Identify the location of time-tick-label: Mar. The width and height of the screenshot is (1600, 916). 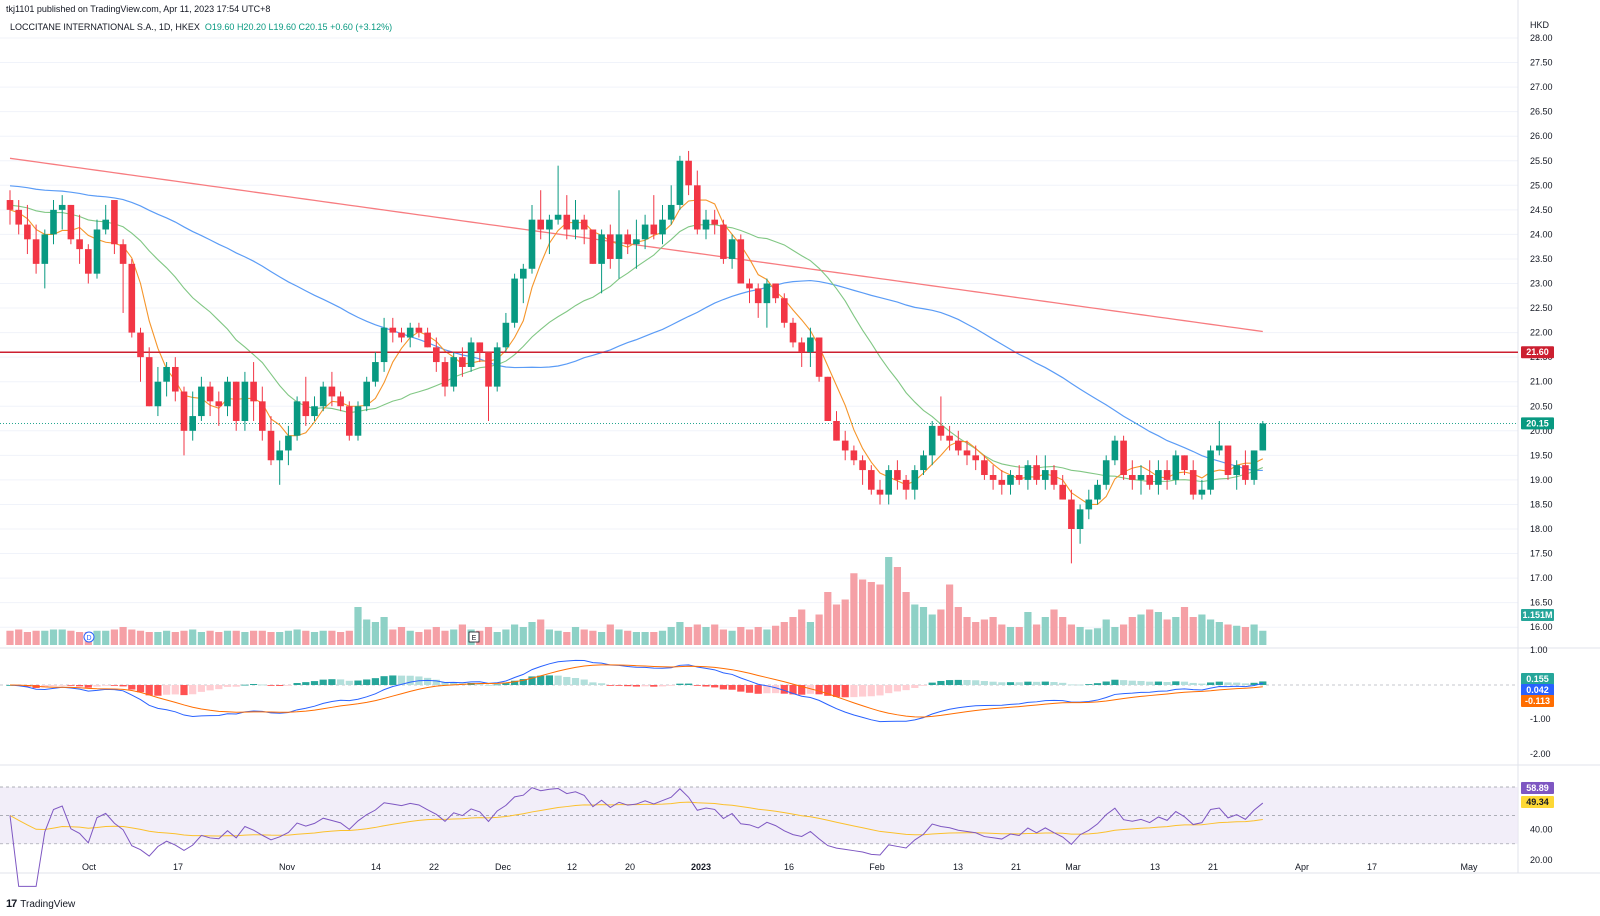
(1073, 867).